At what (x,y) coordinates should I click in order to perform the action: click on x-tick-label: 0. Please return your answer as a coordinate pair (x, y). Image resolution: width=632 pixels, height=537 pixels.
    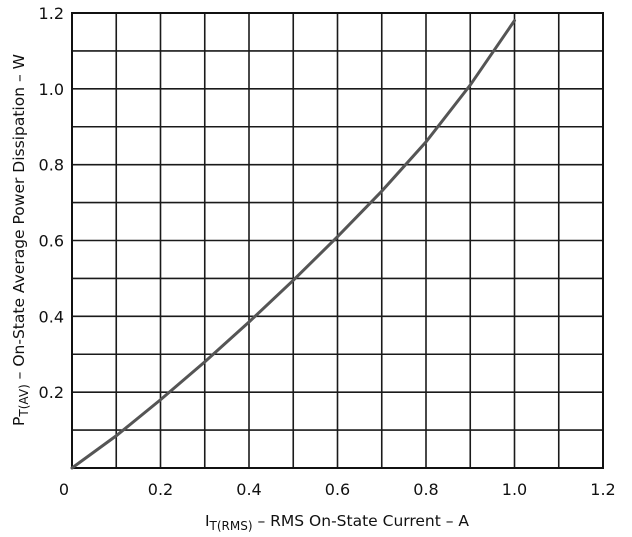
    Looking at the image, I should click on (64, 489).